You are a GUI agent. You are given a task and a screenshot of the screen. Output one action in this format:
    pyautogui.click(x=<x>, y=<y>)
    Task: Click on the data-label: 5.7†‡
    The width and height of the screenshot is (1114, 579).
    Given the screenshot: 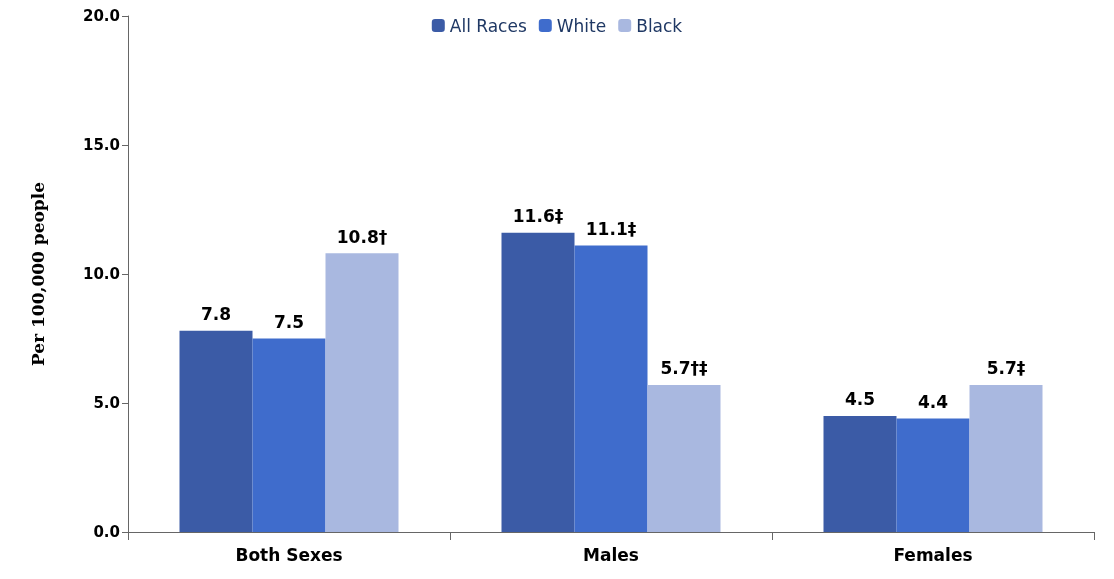 What is the action you would take?
    pyautogui.click(x=684, y=368)
    